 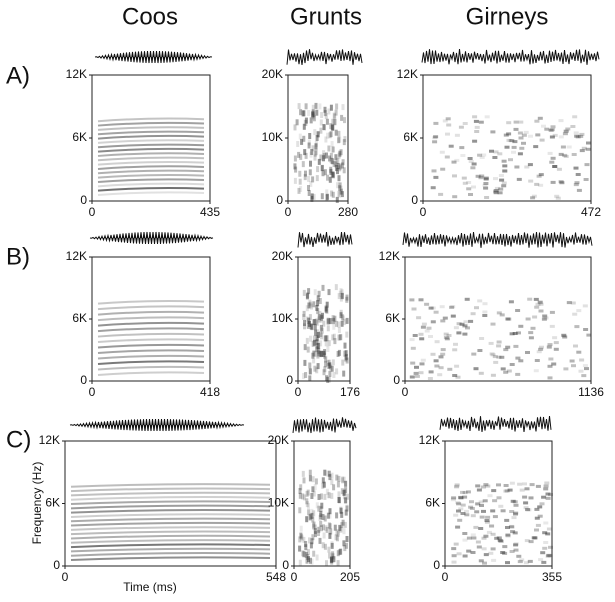 What do you see at coordinates (326, 16) in the screenshot?
I see `column-title: Grunts` at bounding box center [326, 16].